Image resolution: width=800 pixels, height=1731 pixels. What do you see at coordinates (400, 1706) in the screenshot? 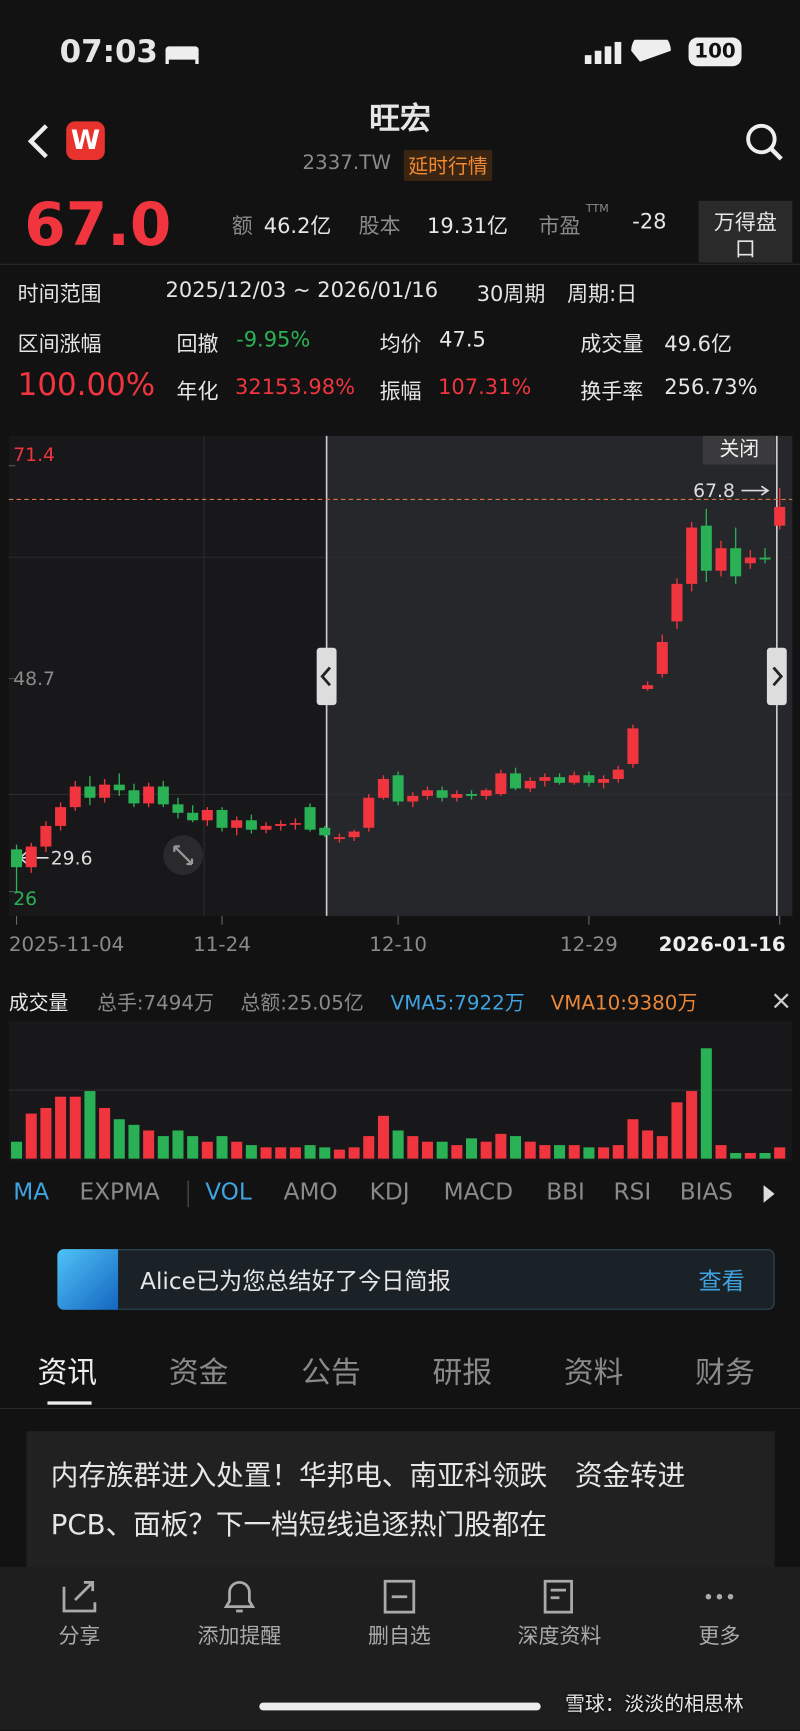
I see `home-indicator` at bounding box center [400, 1706].